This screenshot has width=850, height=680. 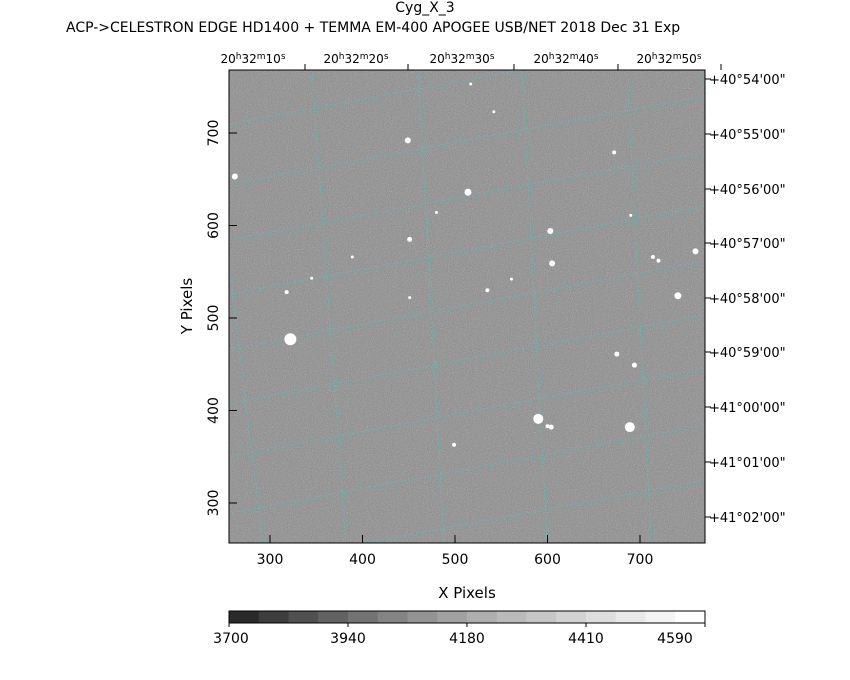 I want to click on x-tick-label: 400, so click(x=362, y=560).